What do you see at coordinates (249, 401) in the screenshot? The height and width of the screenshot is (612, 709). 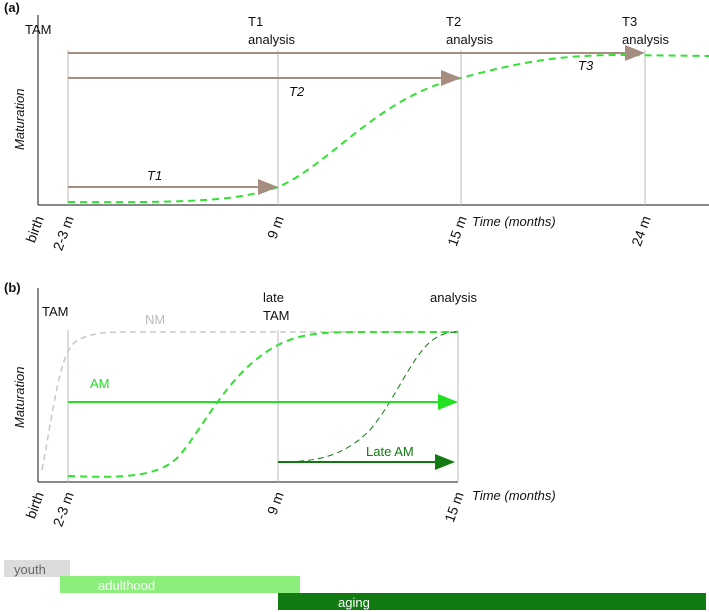 I see `nm-curve` at bounding box center [249, 401].